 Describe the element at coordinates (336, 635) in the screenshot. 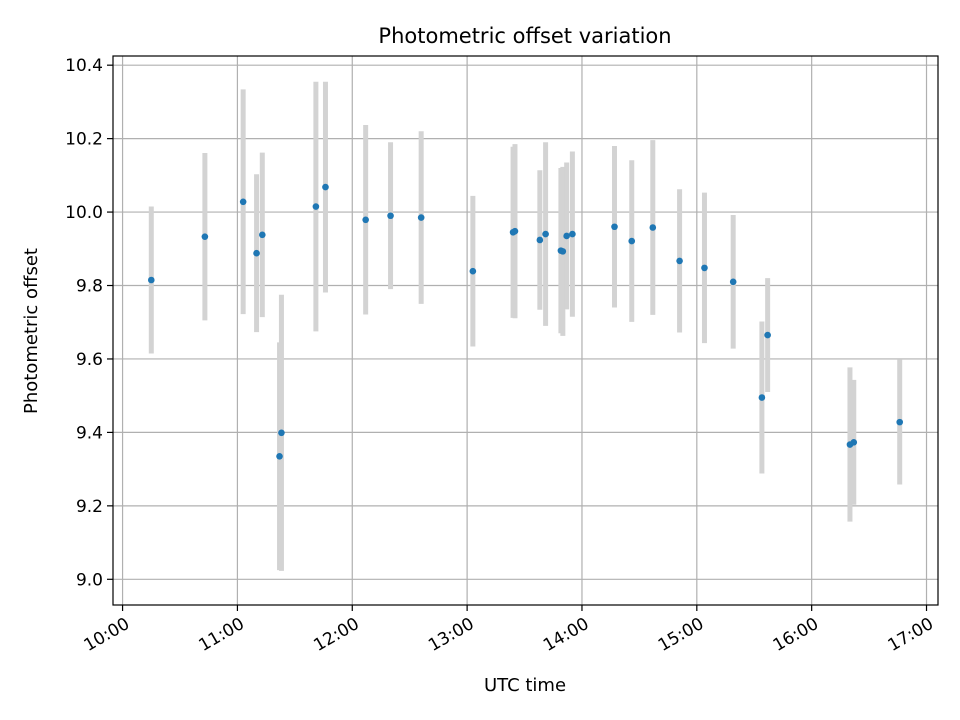

I see `x-tick-label: 12:00` at that location.